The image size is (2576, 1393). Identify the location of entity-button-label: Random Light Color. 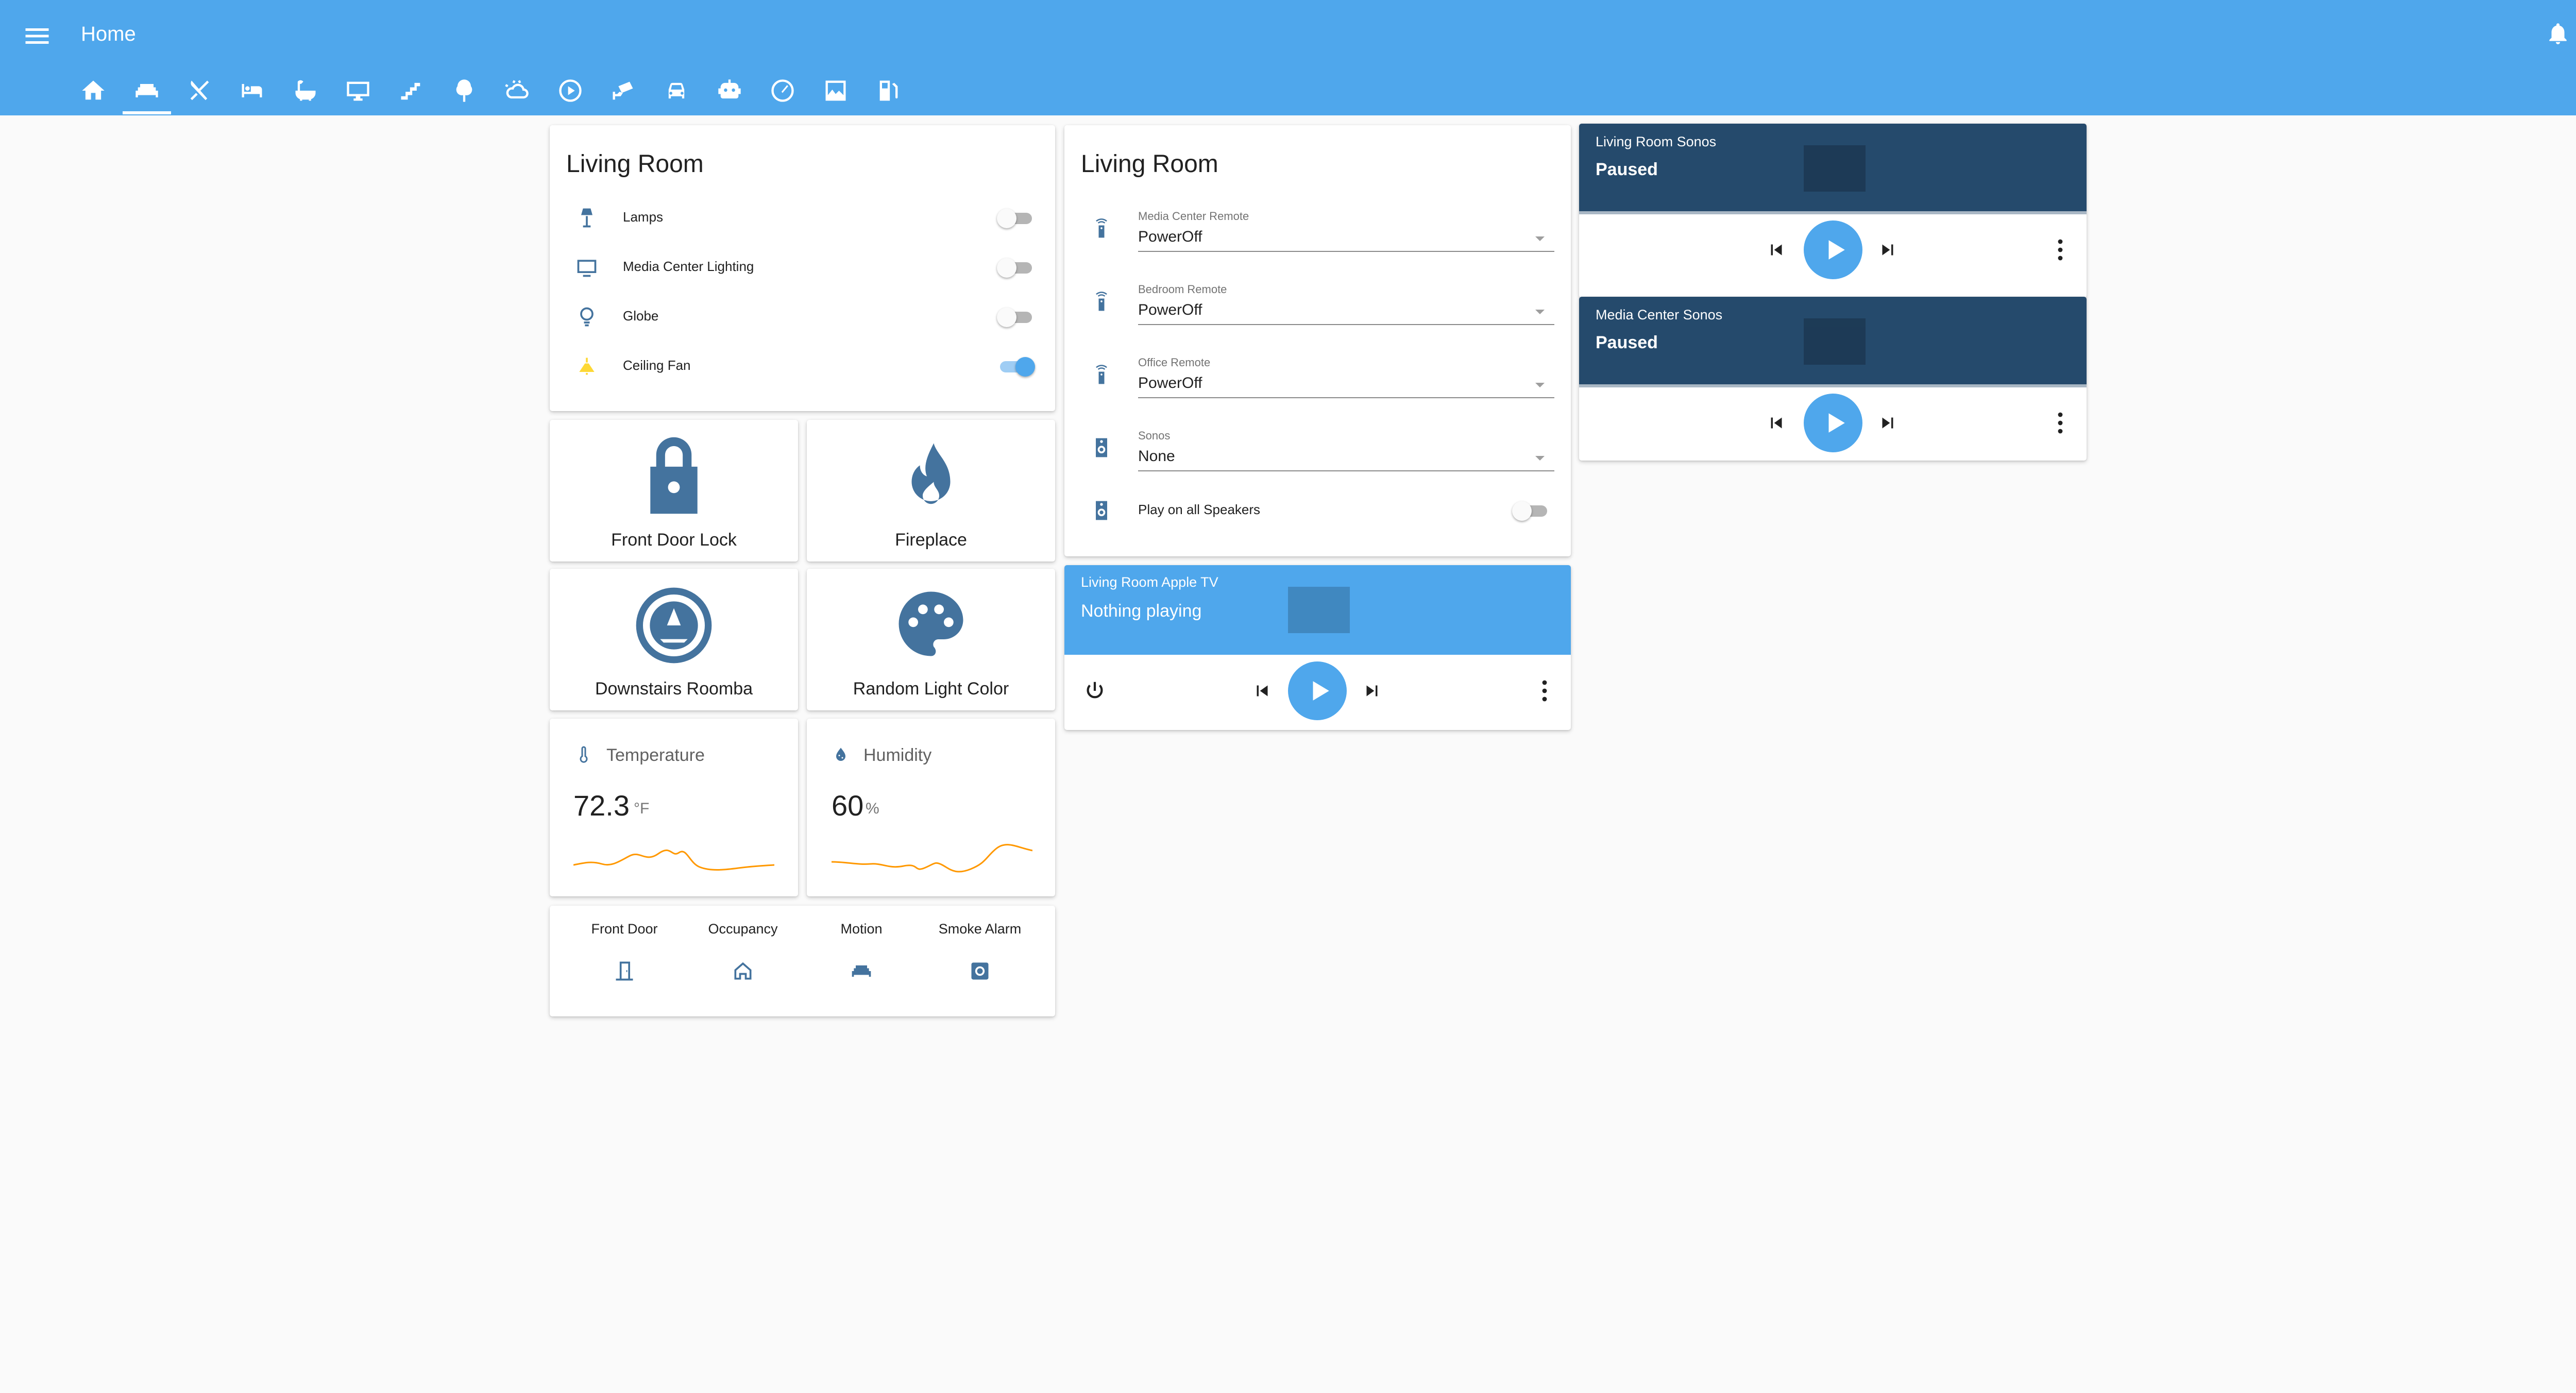
(931, 689).